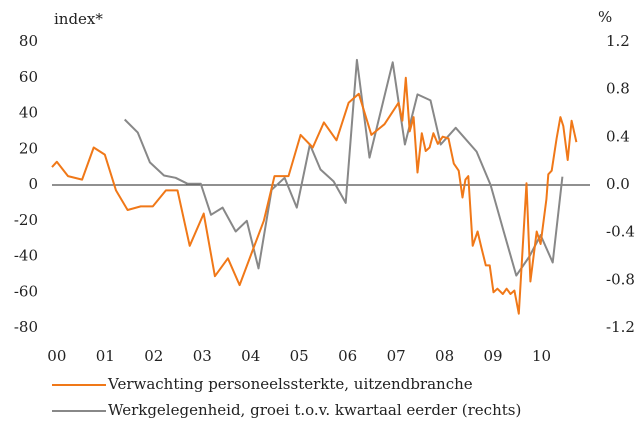  What do you see at coordinates (26, 256) in the screenshot?
I see `y-tick-label: -40` at bounding box center [26, 256].